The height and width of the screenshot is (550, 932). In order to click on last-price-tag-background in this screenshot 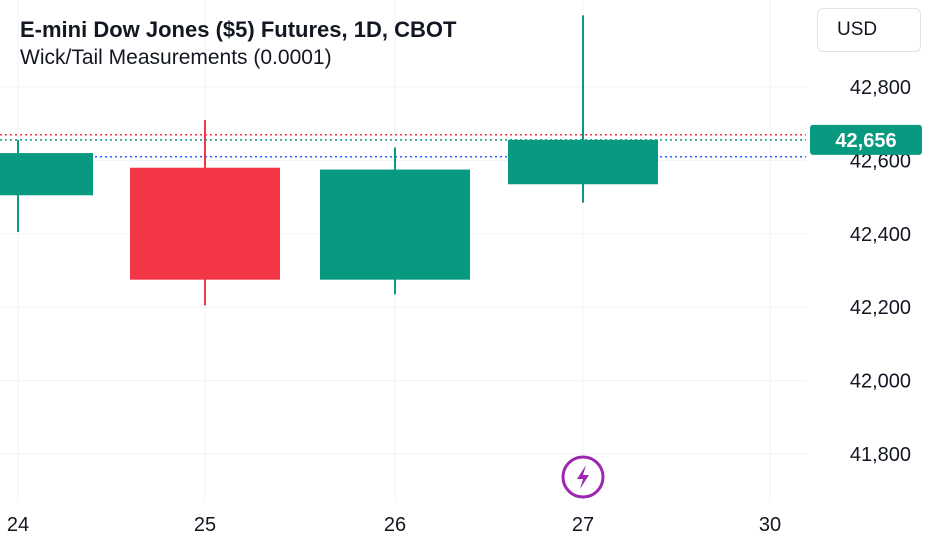, I will do `click(866, 139)`.